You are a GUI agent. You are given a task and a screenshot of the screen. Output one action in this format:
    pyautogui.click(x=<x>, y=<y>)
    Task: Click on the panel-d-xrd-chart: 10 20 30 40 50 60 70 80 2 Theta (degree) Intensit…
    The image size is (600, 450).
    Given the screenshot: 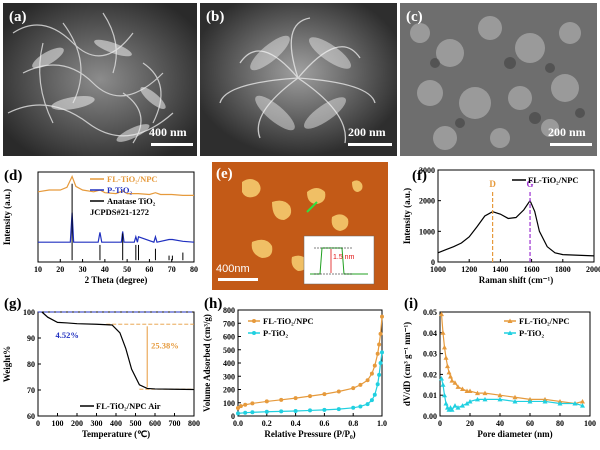 What is the action you would take?
    pyautogui.click(x=100, y=224)
    